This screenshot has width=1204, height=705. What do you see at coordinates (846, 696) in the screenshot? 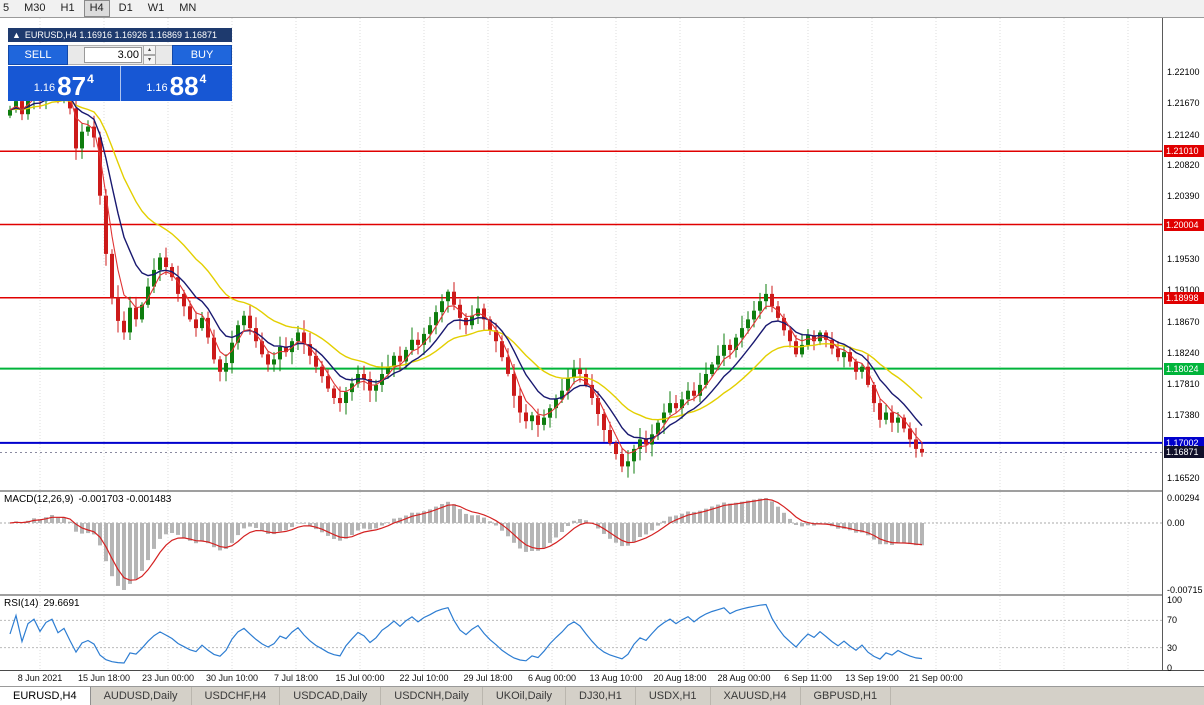
I see `tab-gbpusd-h1: GBPUSD,H1` at bounding box center [846, 696].